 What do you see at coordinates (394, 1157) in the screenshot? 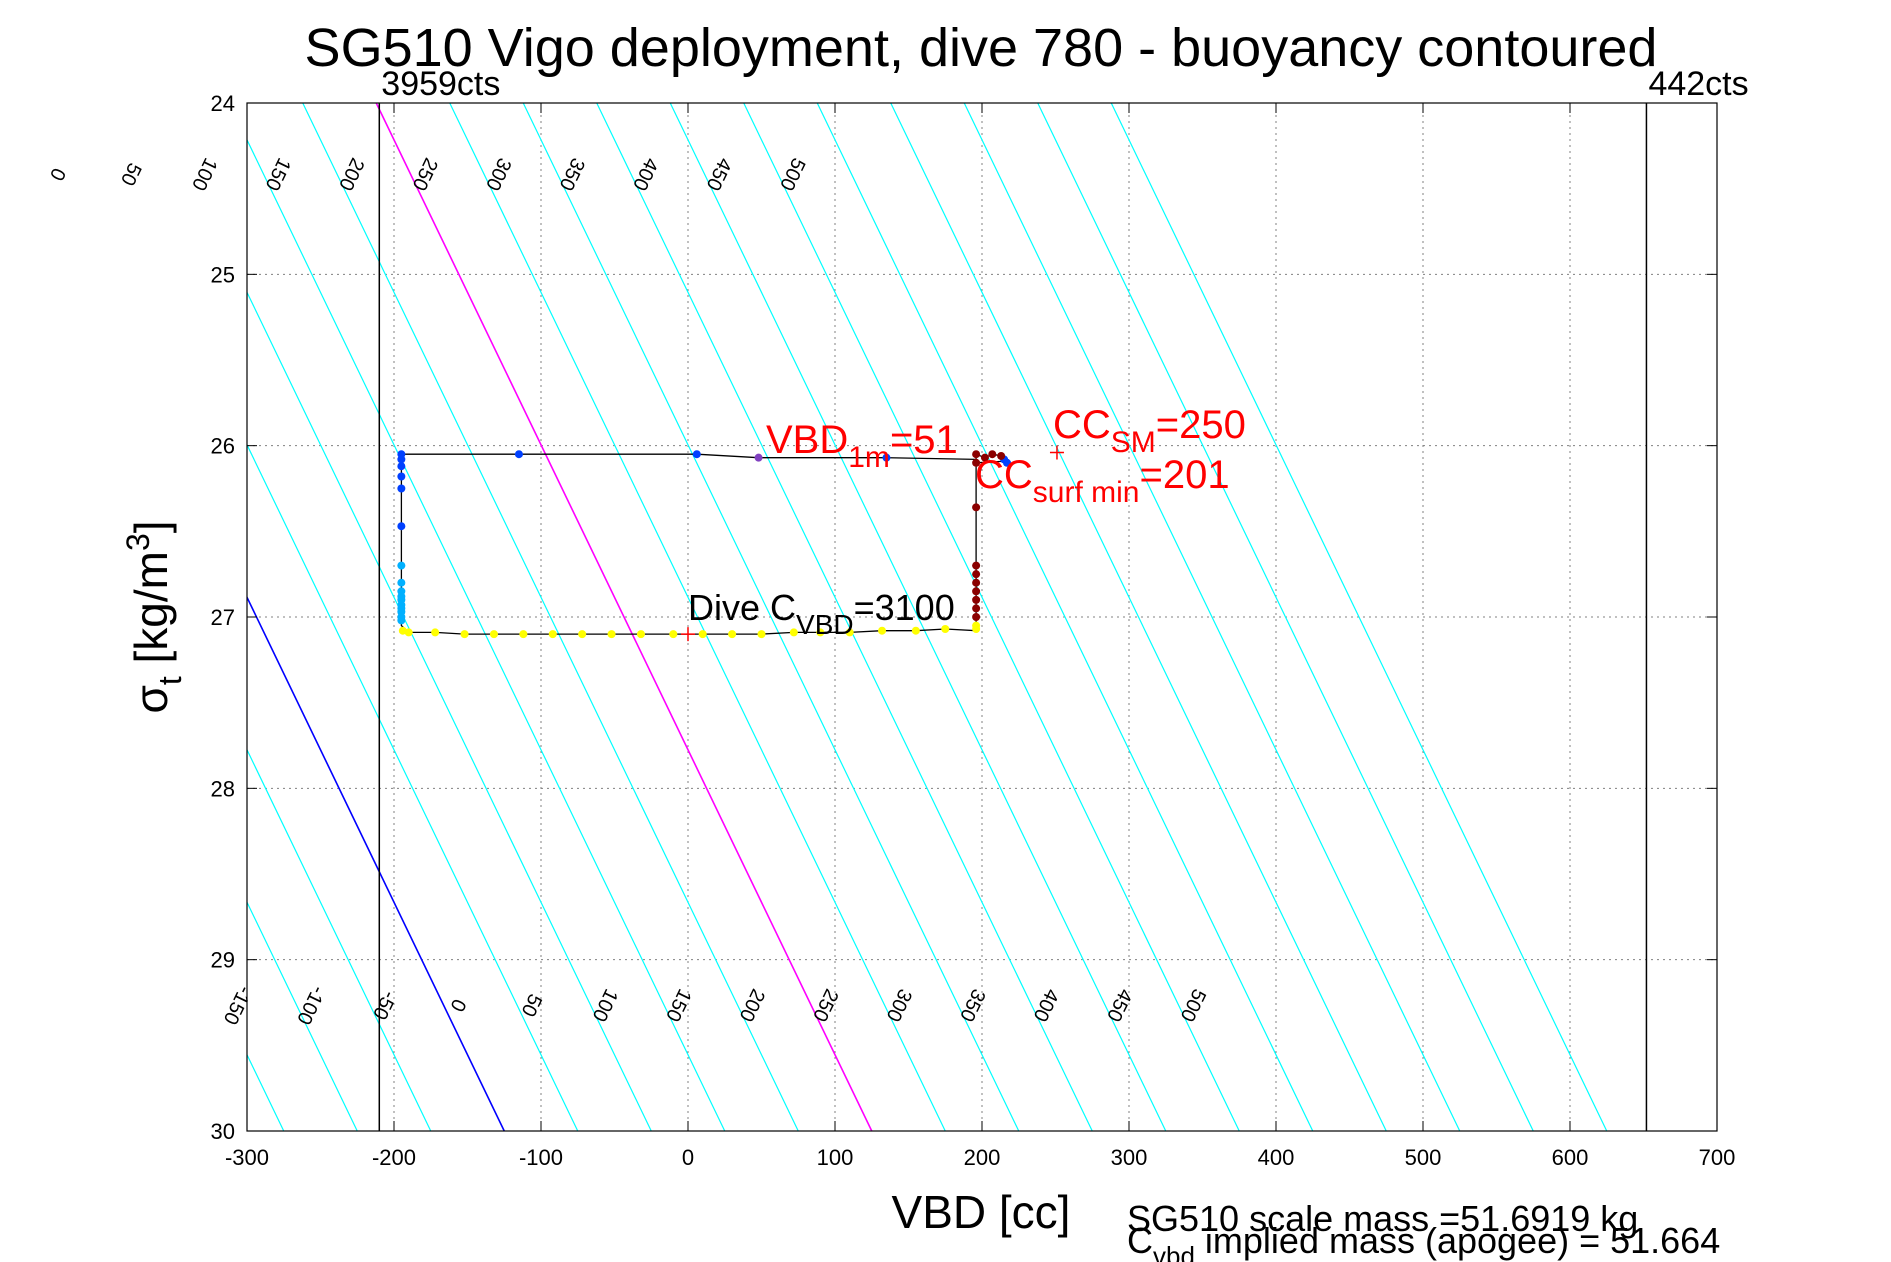
I see `x-tick-label: -200` at bounding box center [394, 1157].